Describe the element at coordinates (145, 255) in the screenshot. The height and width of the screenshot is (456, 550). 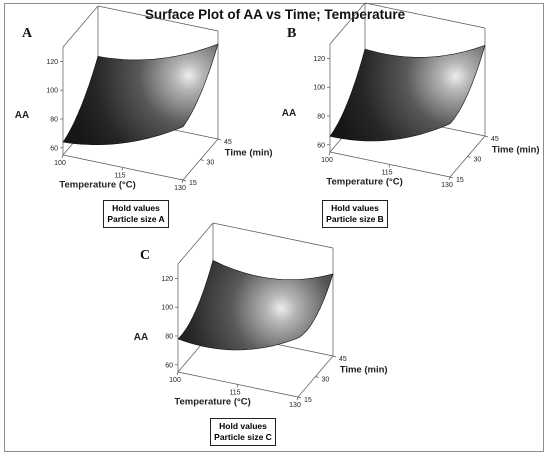
I see `panel-label-c: C` at that location.